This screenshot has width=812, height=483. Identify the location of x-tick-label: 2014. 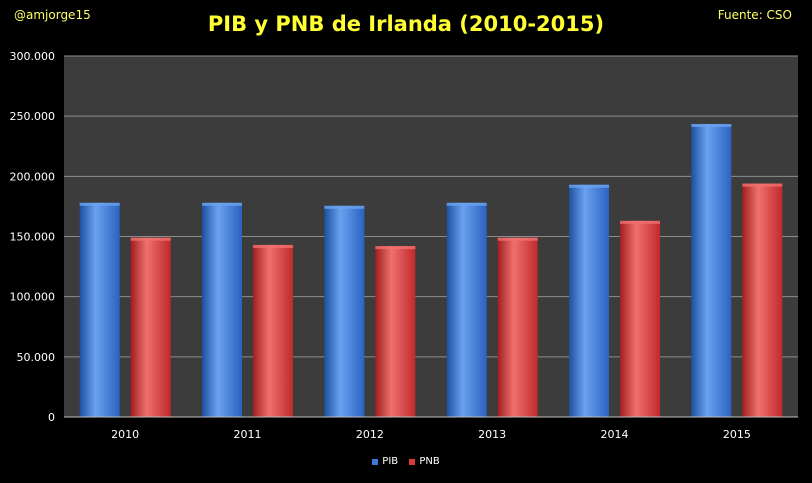
(615, 434).